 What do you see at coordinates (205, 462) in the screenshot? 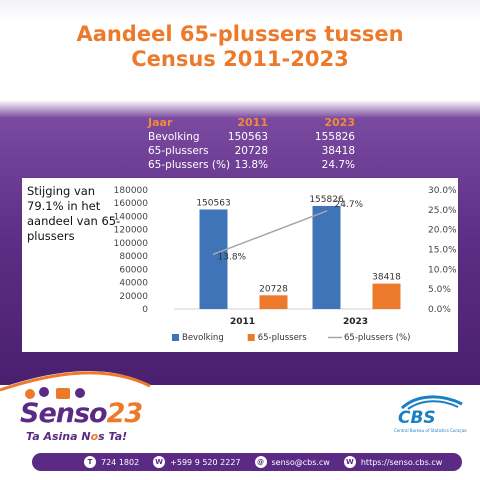
I see `contact-whatsapp-text: +599 9 520 2227` at bounding box center [205, 462].